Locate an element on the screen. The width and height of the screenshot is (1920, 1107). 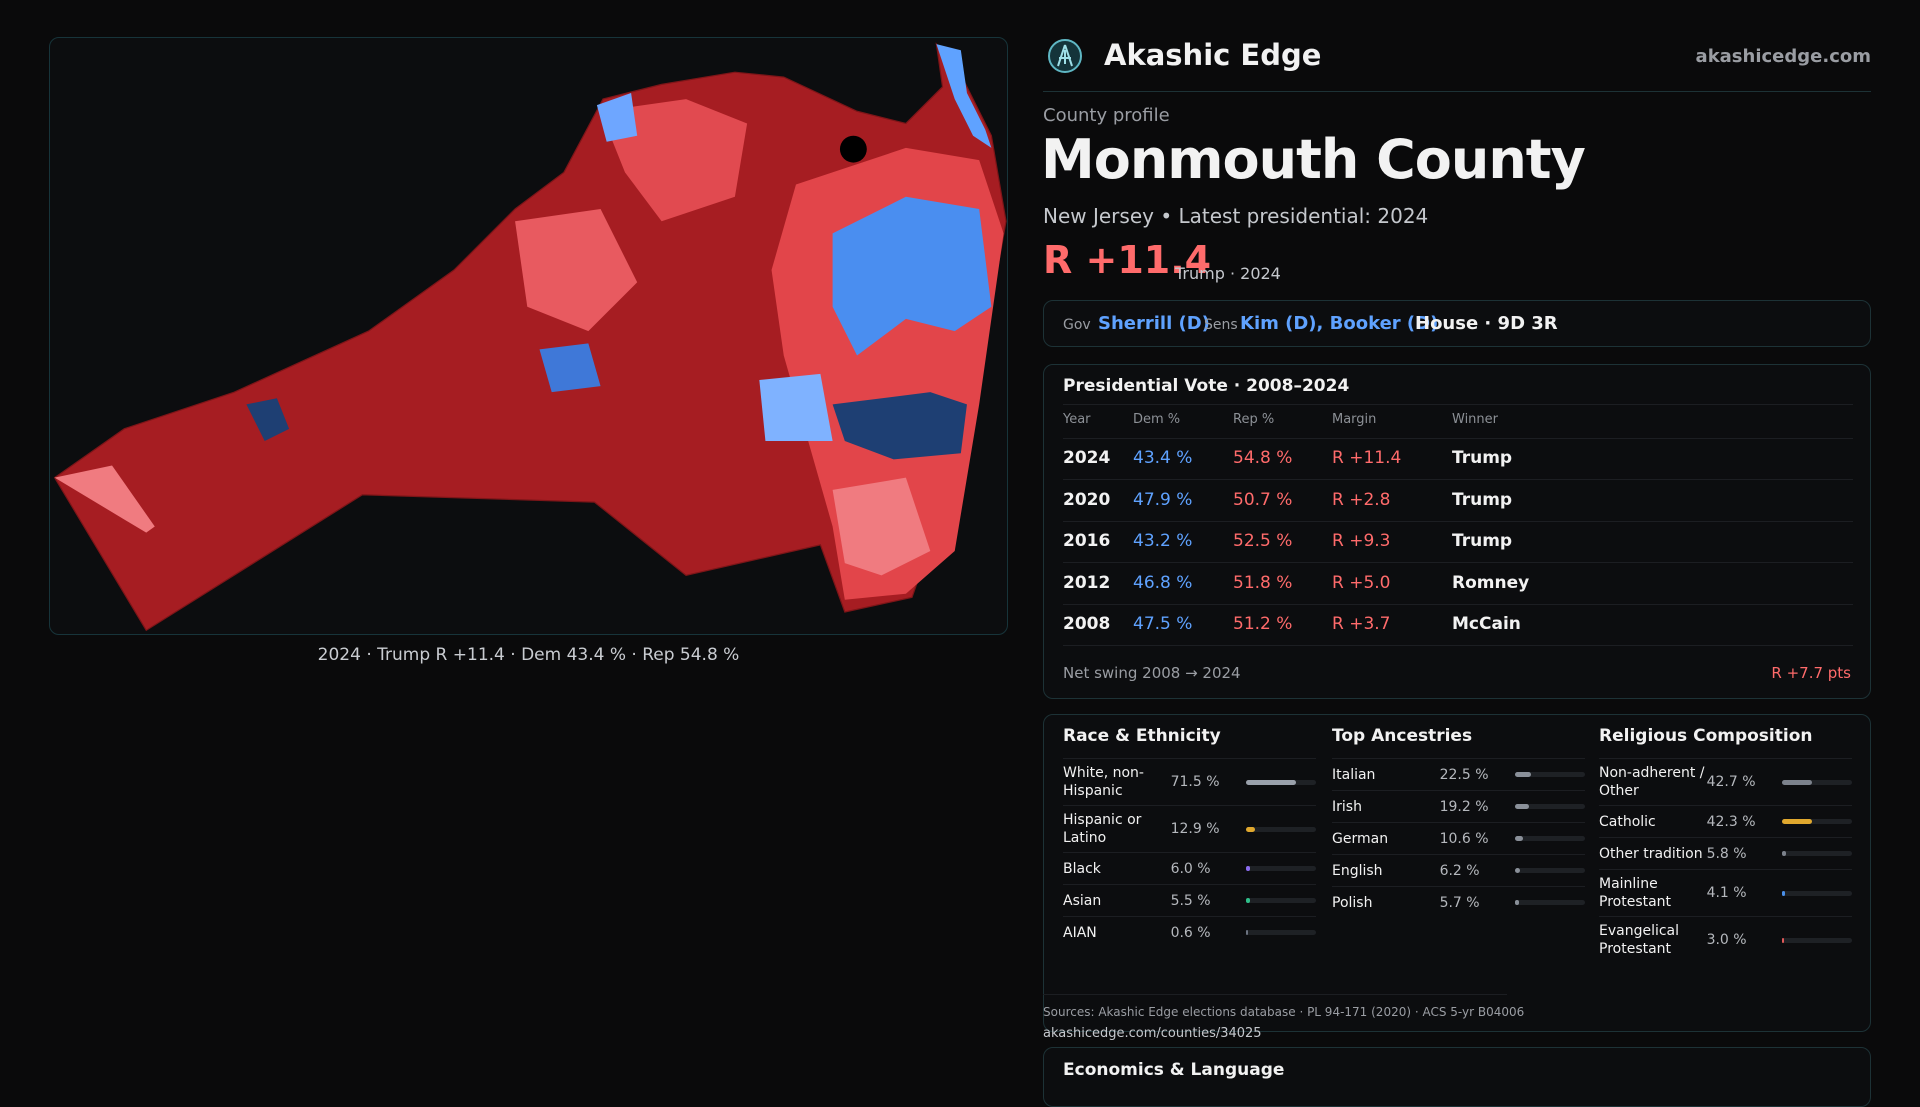
divider is located at coordinates (1457, 91).